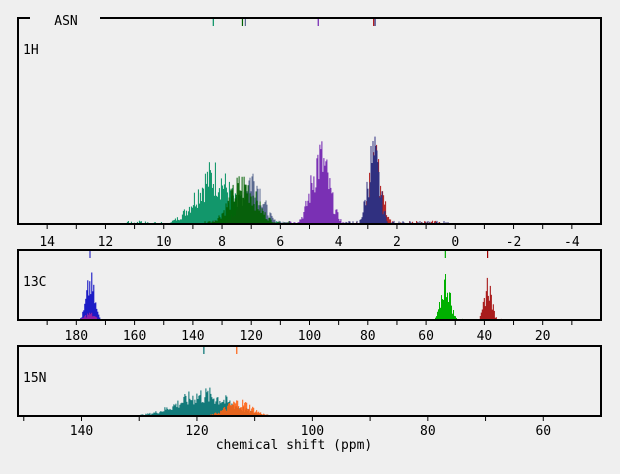 This screenshot has height=474, width=620. Describe the element at coordinates (543, 431) in the screenshot. I see `tick-label: 60` at that location.